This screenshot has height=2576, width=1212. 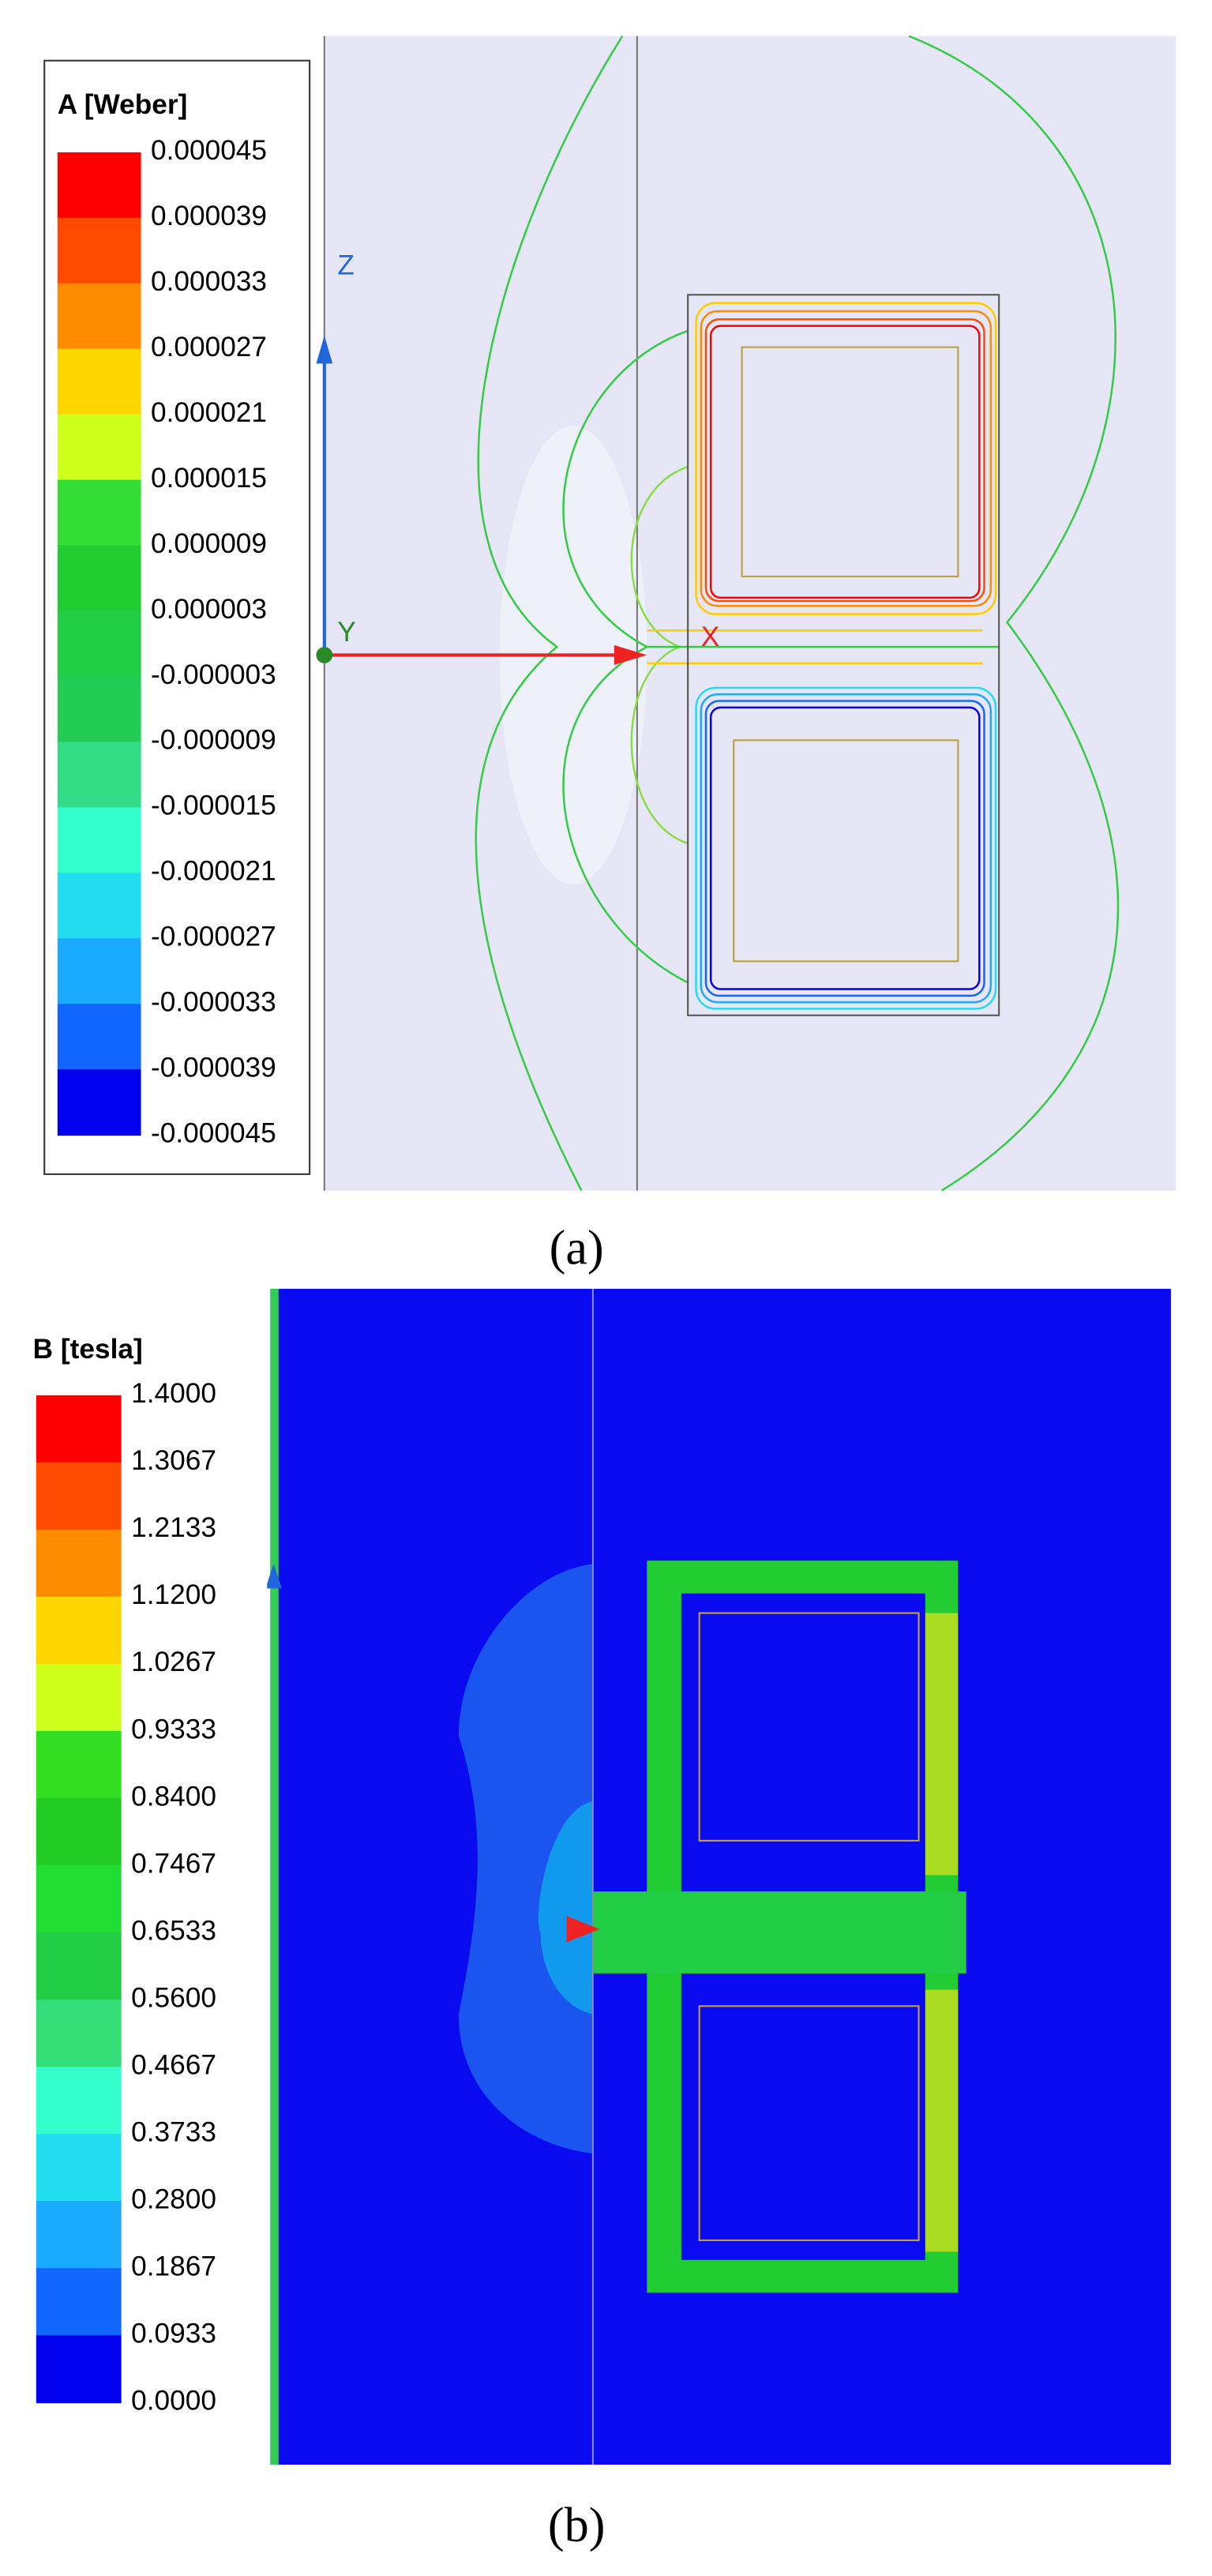 What do you see at coordinates (213, 740) in the screenshot?
I see `legend-label: -0.000009` at bounding box center [213, 740].